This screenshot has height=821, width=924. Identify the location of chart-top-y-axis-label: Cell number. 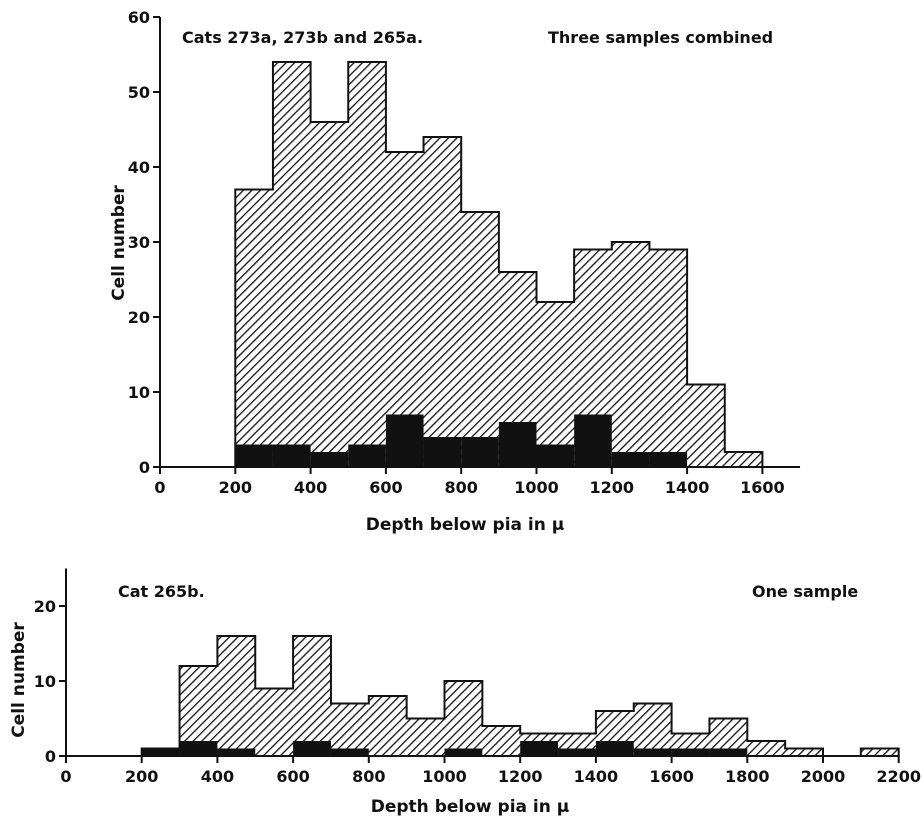
(119, 243).